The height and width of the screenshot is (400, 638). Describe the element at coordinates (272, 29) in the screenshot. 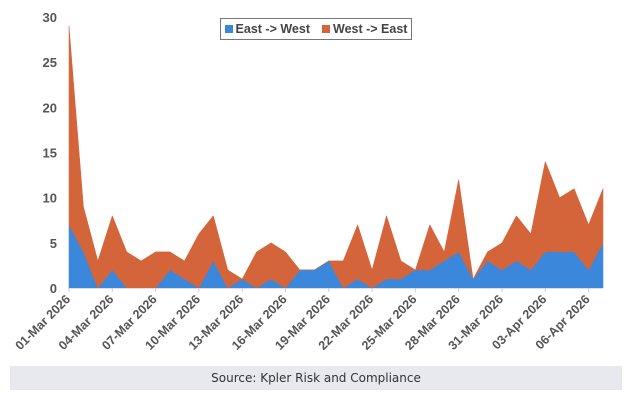

I see `legend-label: East -> West` at that location.